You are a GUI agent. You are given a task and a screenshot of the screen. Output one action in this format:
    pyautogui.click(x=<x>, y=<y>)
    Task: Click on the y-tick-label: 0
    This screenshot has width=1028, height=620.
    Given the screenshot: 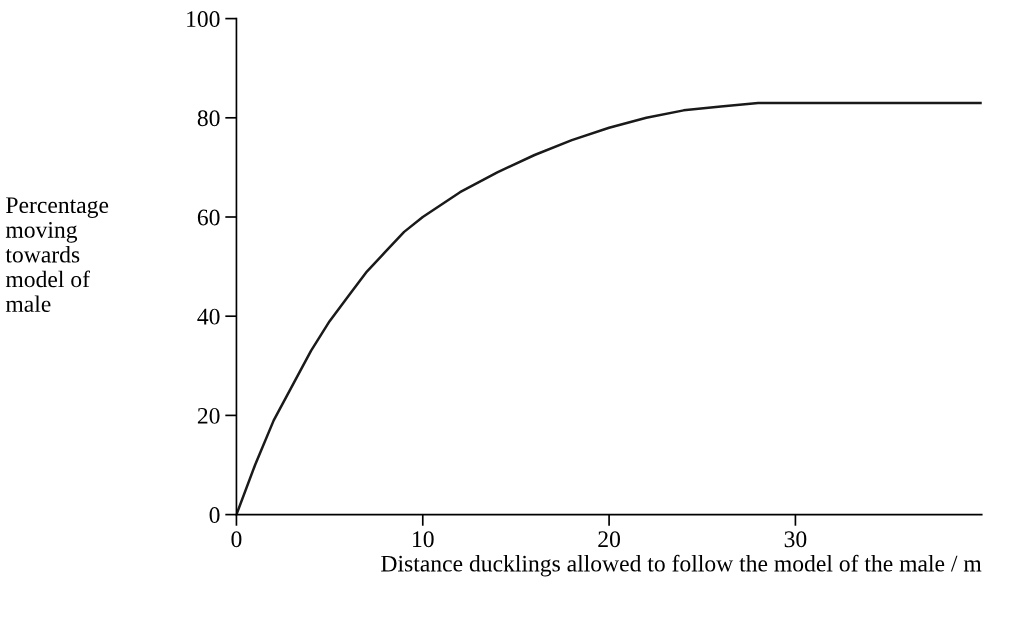 What is the action you would take?
    pyautogui.click(x=214, y=515)
    